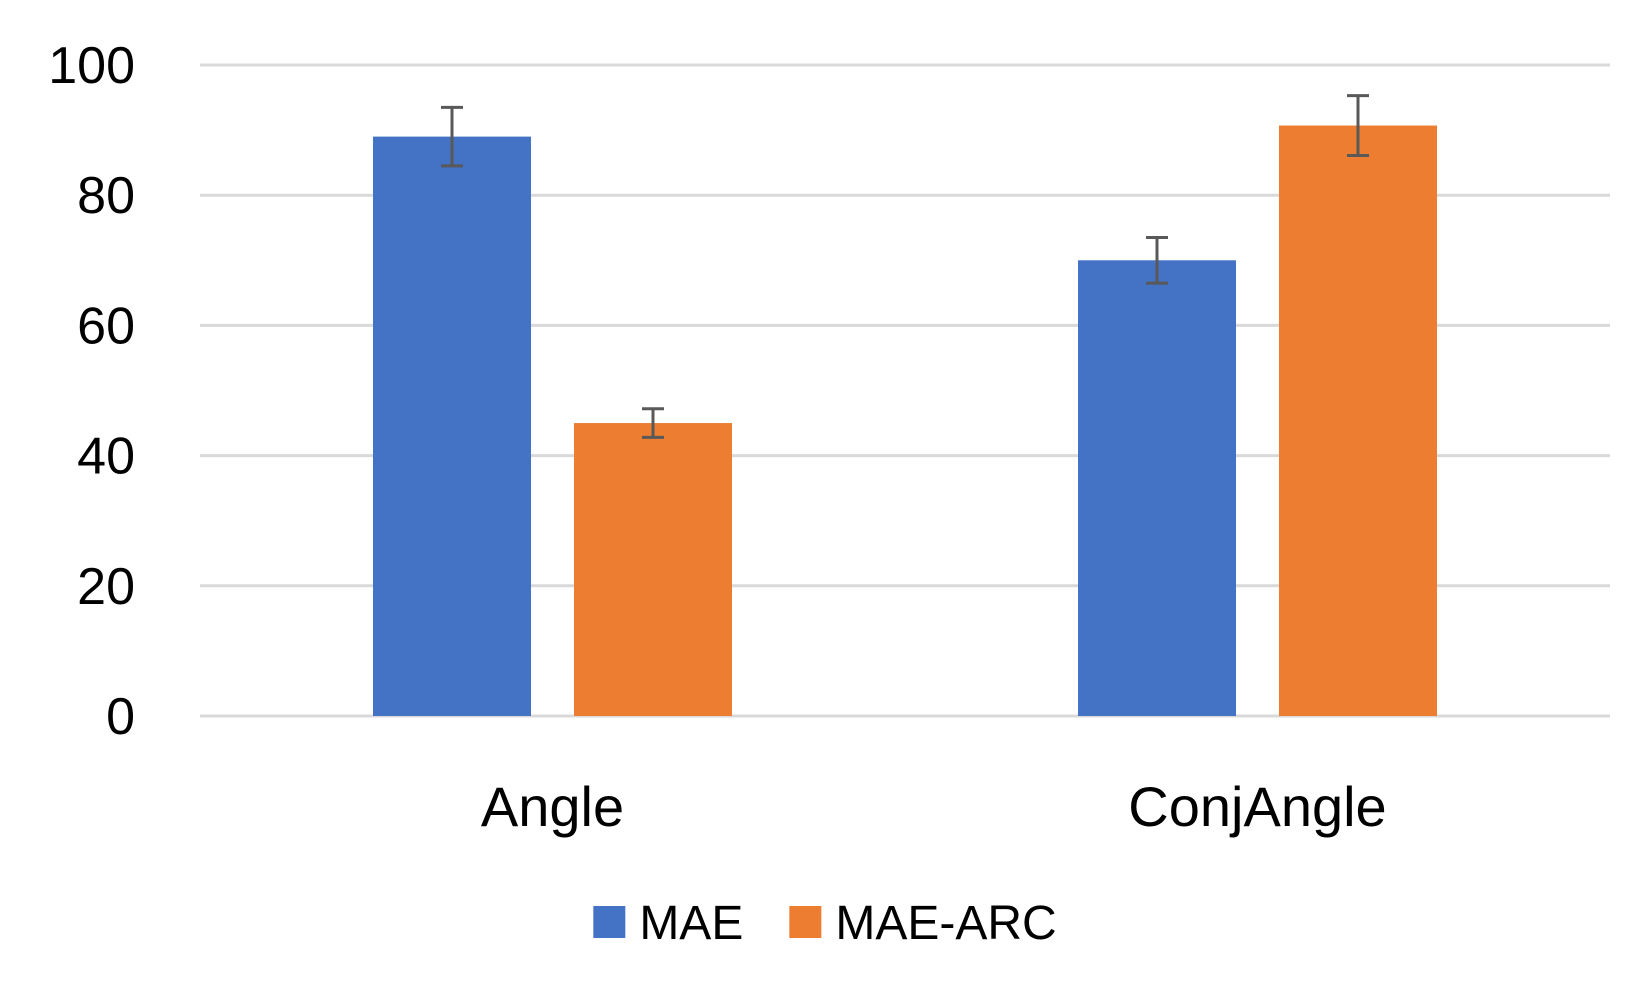 The width and height of the screenshot is (1650, 991). What do you see at coordinates (106, 326) in the screenshot?
I see `y-tick-label: 60` at bounding box center [106, 326].